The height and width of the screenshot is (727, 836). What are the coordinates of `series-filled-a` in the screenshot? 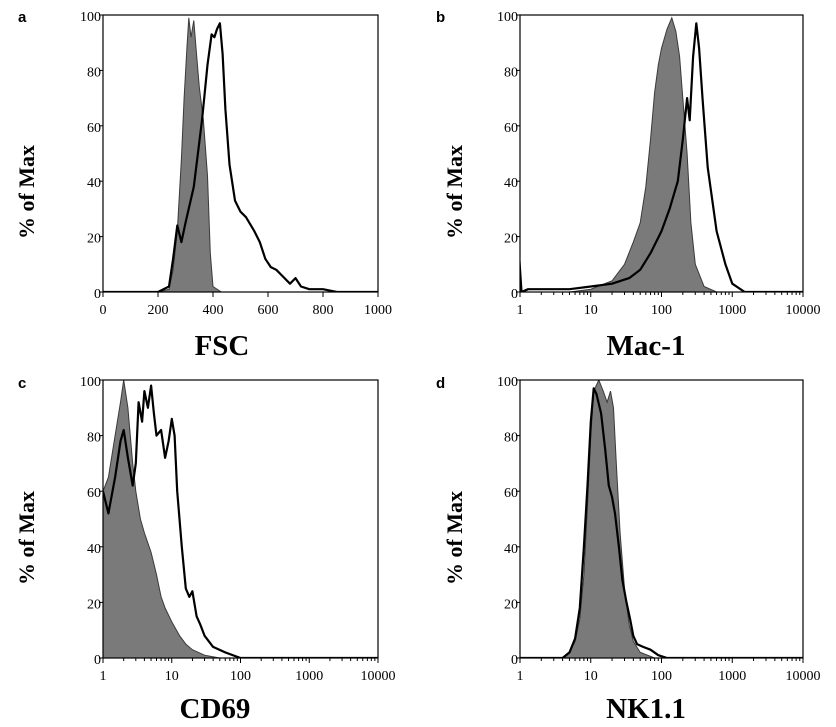 It's located at (240, 154).